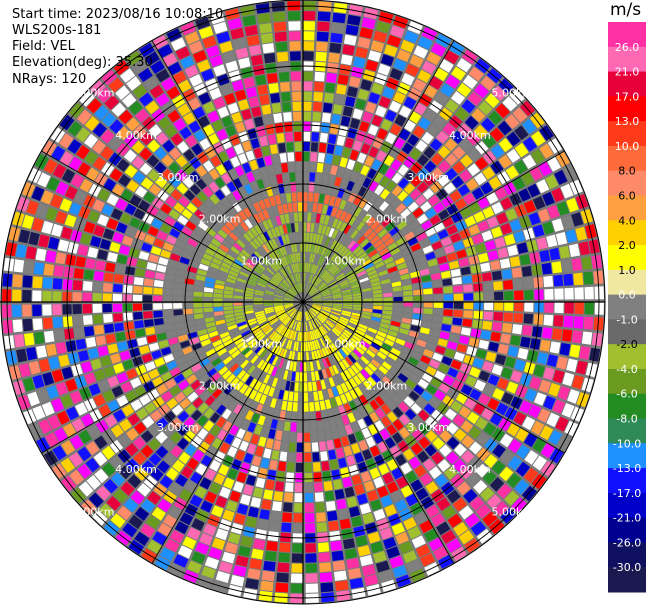 The width and height of the screenshot is (647, 607). What do you see at coordinates (627, 443) in the screenshot?
I see `colorbar-tick-label: -10.0` at bounding box center [627, 443].